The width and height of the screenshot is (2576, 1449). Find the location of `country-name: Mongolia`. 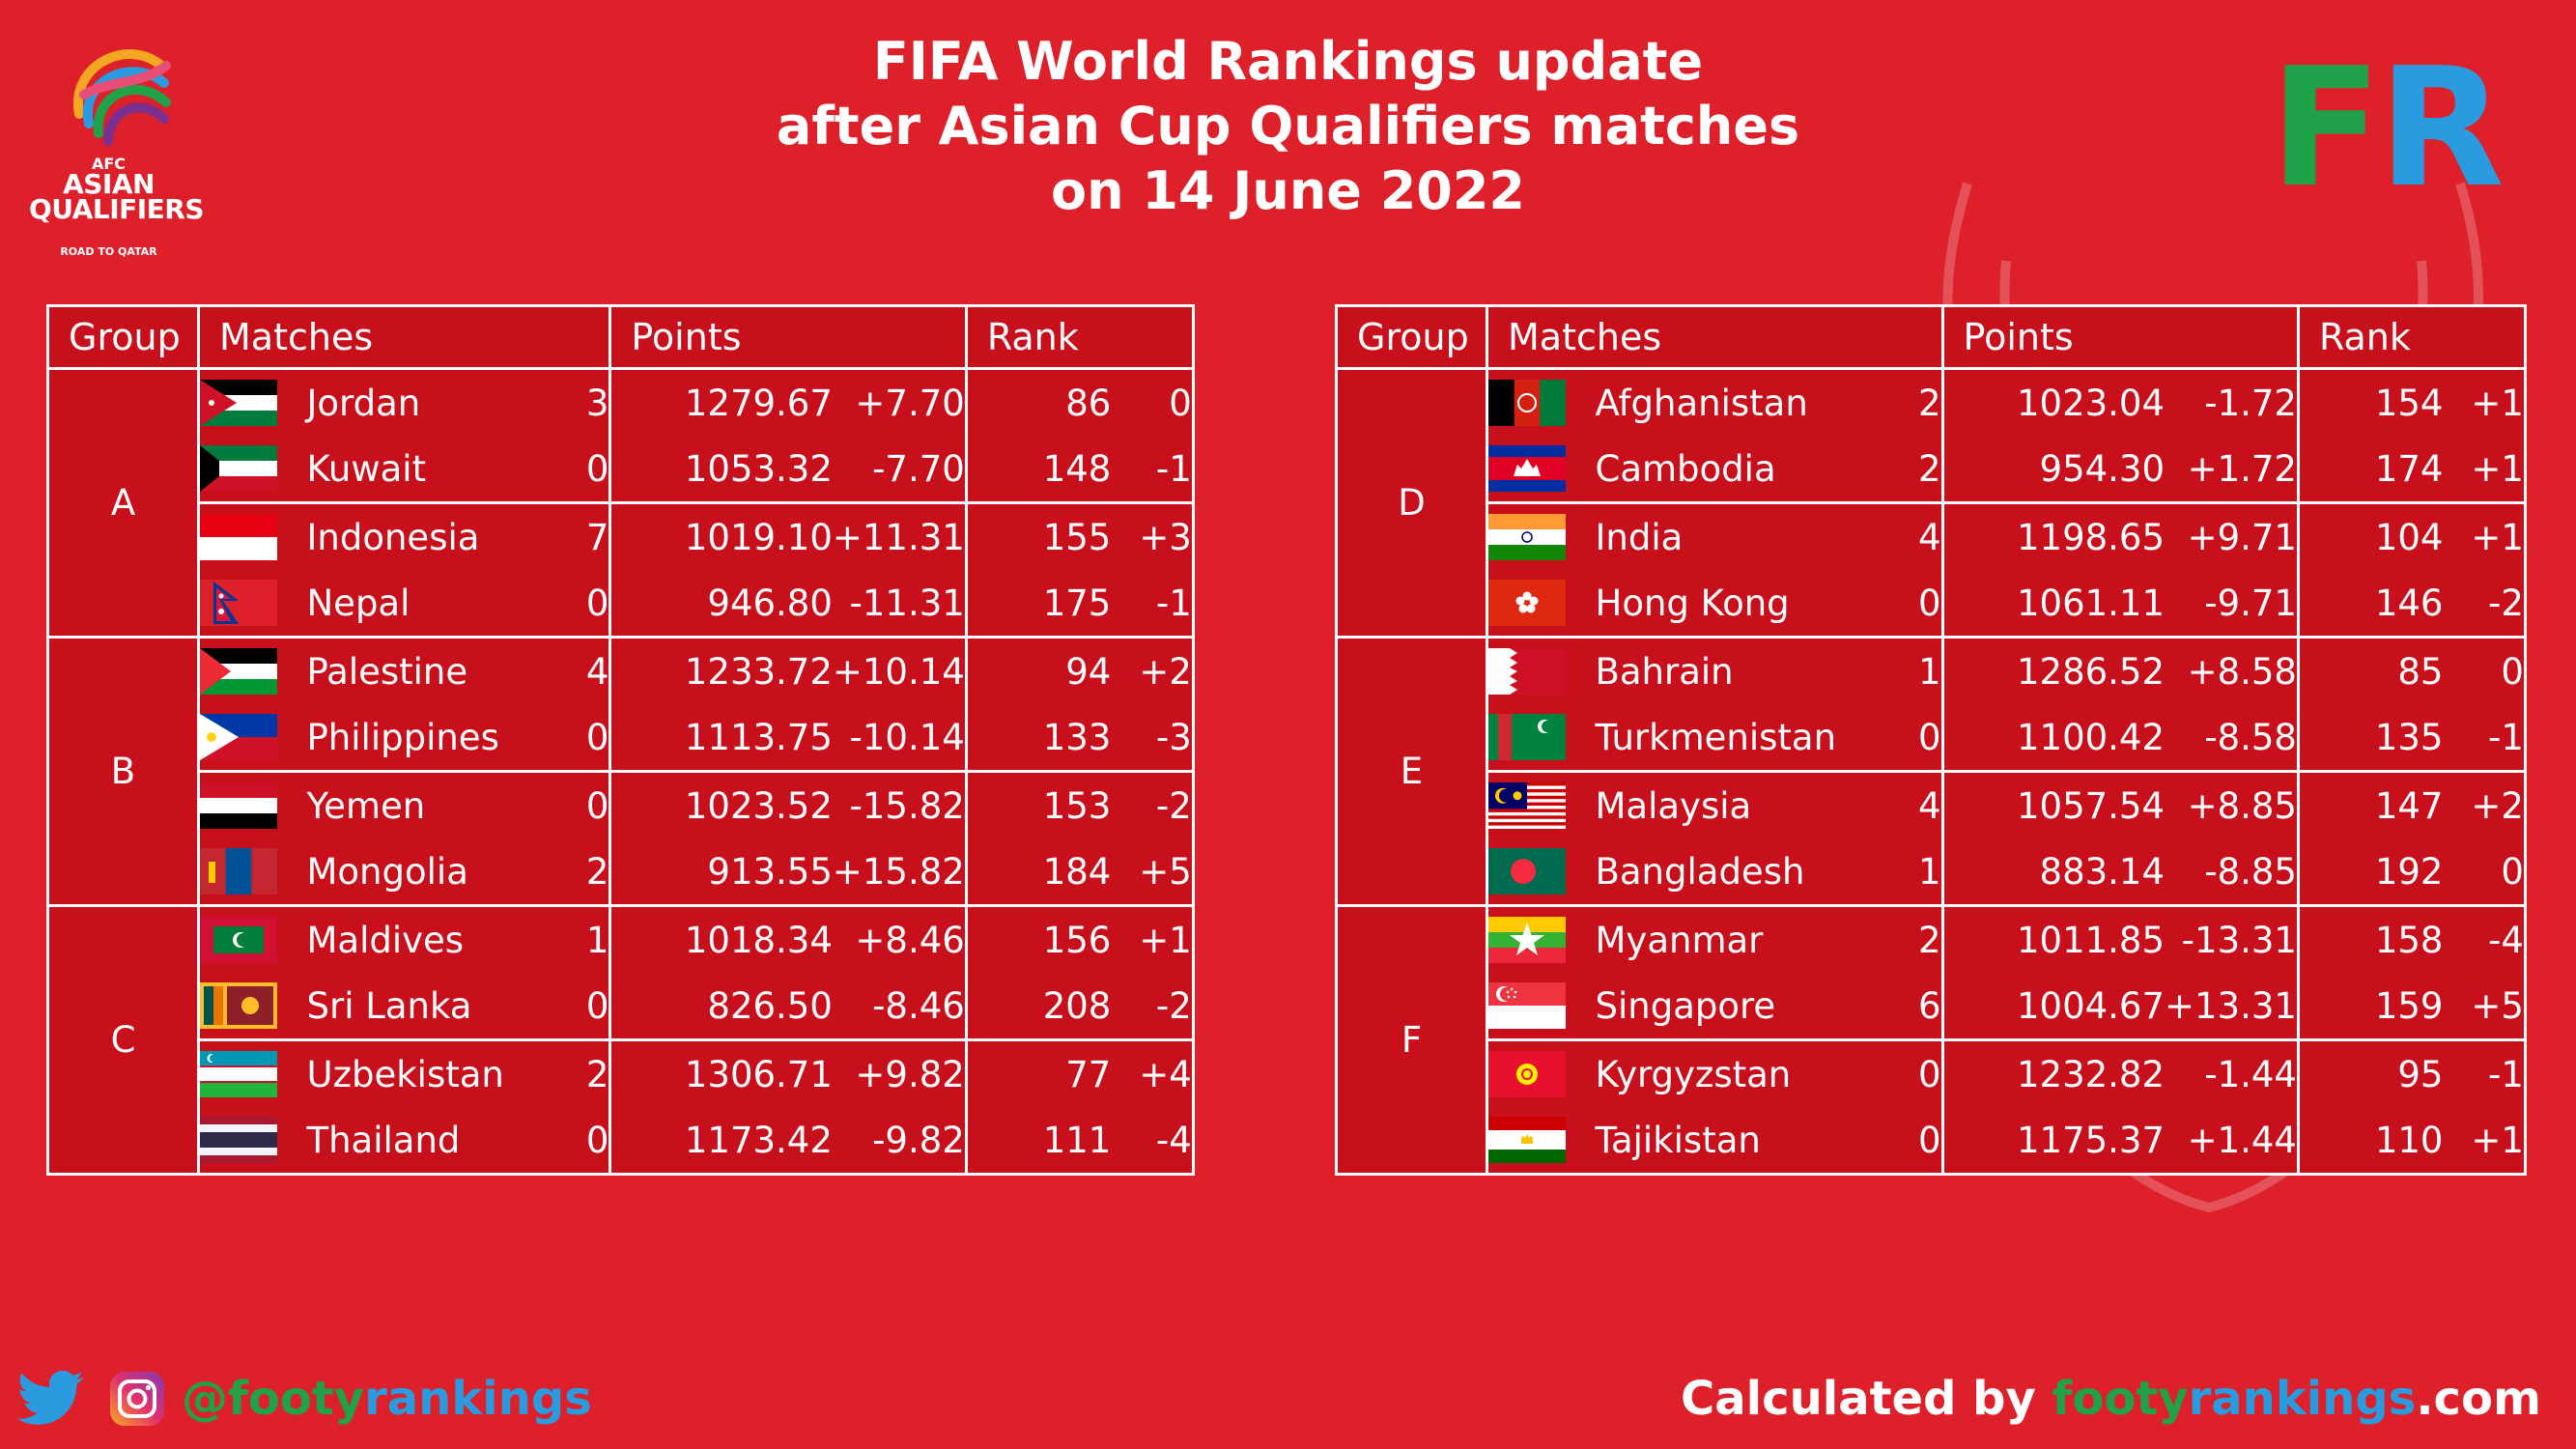

country-name: Mongolia is located at coordinates (405, 872).